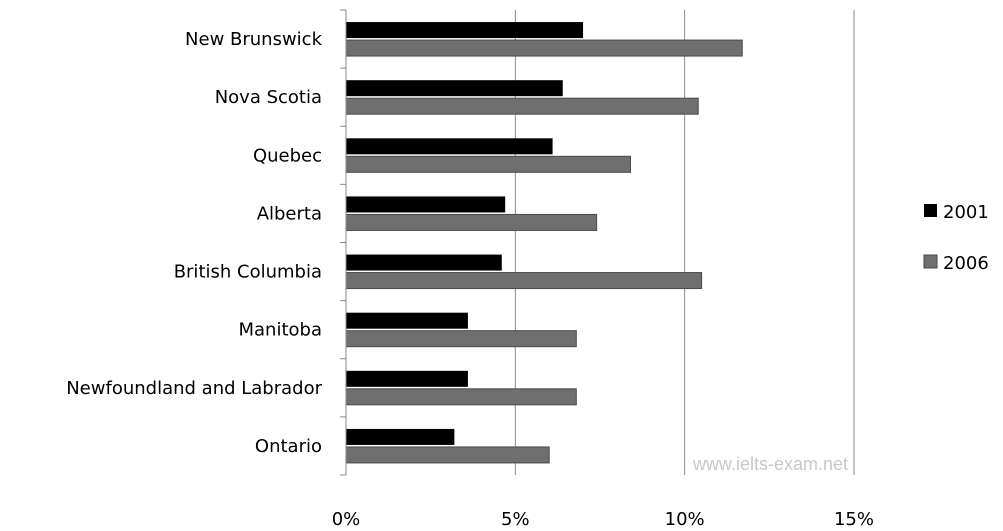 This screenshot has width=1003, height=531. I want to click on category-label: British Columbia, so click(248, 272).